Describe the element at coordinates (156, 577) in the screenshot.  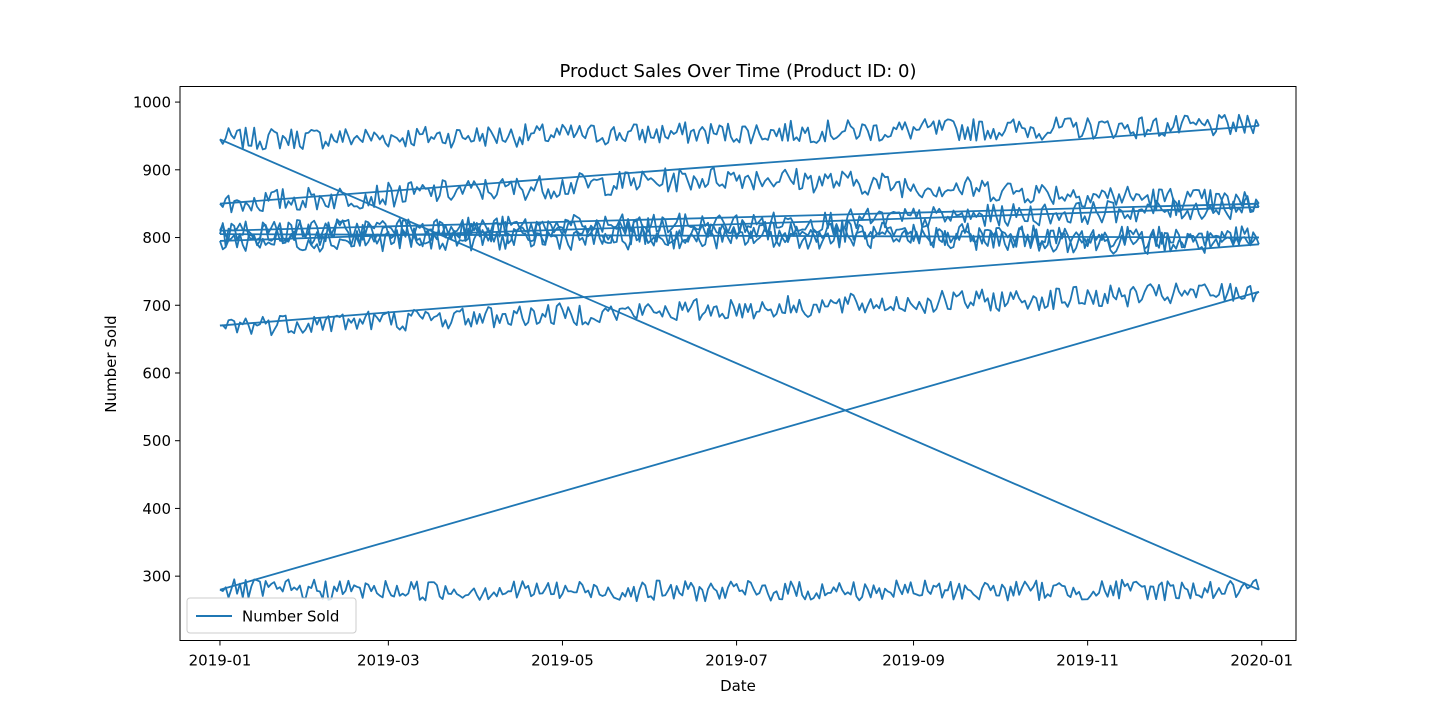
I see `y-tick-label: 300` at that location.